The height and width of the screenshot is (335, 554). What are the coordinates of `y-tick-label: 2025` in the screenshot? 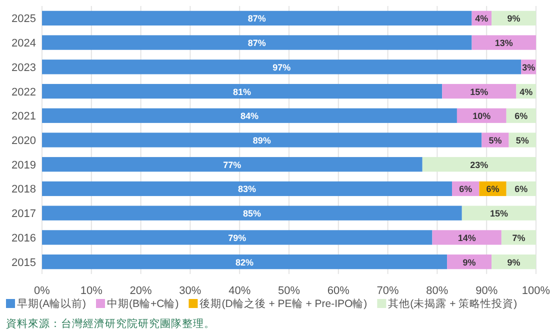 It's located at (24, 19).